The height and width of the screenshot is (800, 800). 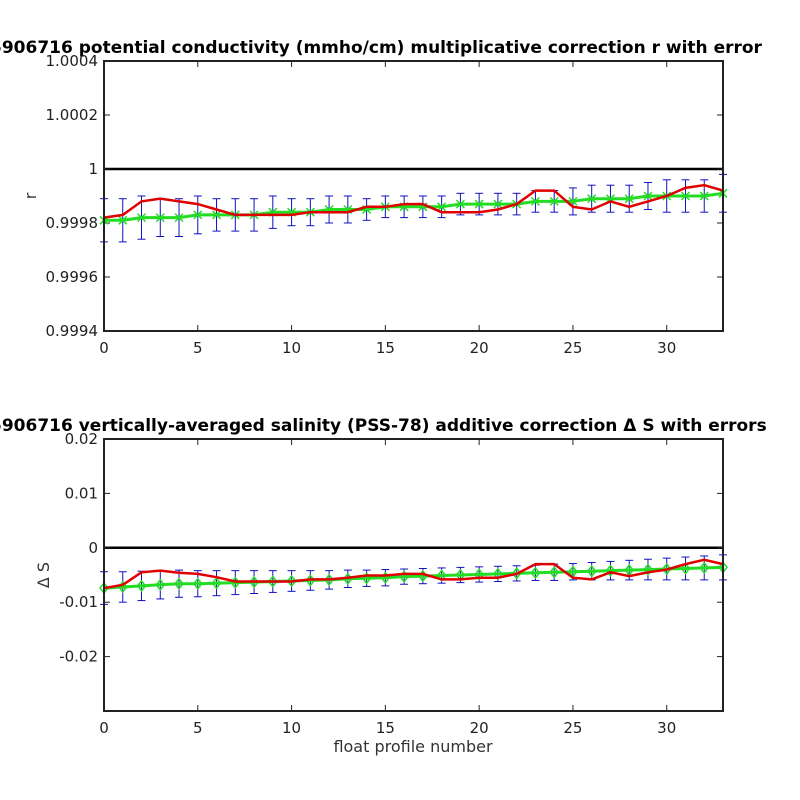 What do you see at coordinates (93, 169) in the screenshot?
I see `y-tick-label-top: 1` at bounding box center [93, 169].